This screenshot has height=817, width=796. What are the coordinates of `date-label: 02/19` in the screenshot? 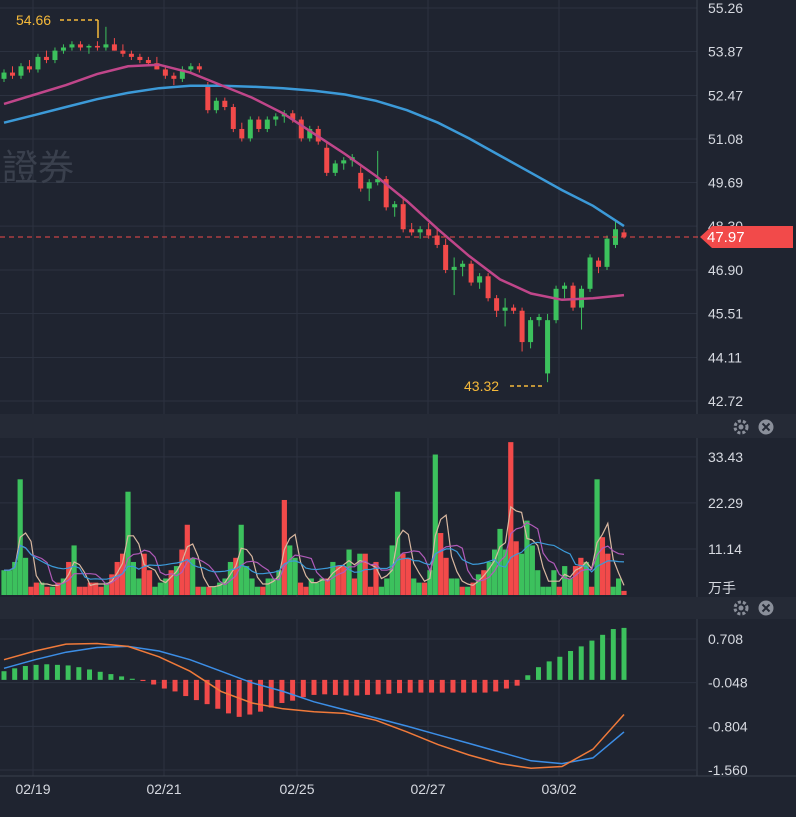 It's located at (32, 789).